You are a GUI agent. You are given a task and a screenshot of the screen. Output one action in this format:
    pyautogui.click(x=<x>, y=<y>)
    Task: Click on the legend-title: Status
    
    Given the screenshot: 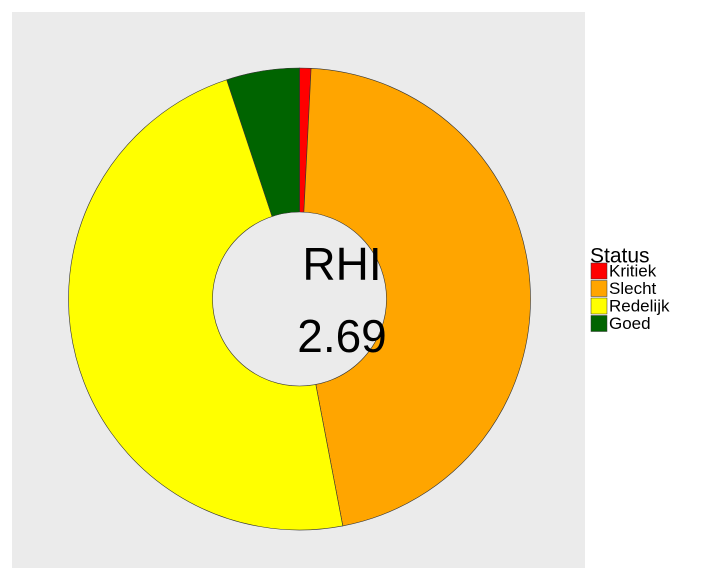 What is the action you would take?
    pyautogui.click(x=620, y=256)
    